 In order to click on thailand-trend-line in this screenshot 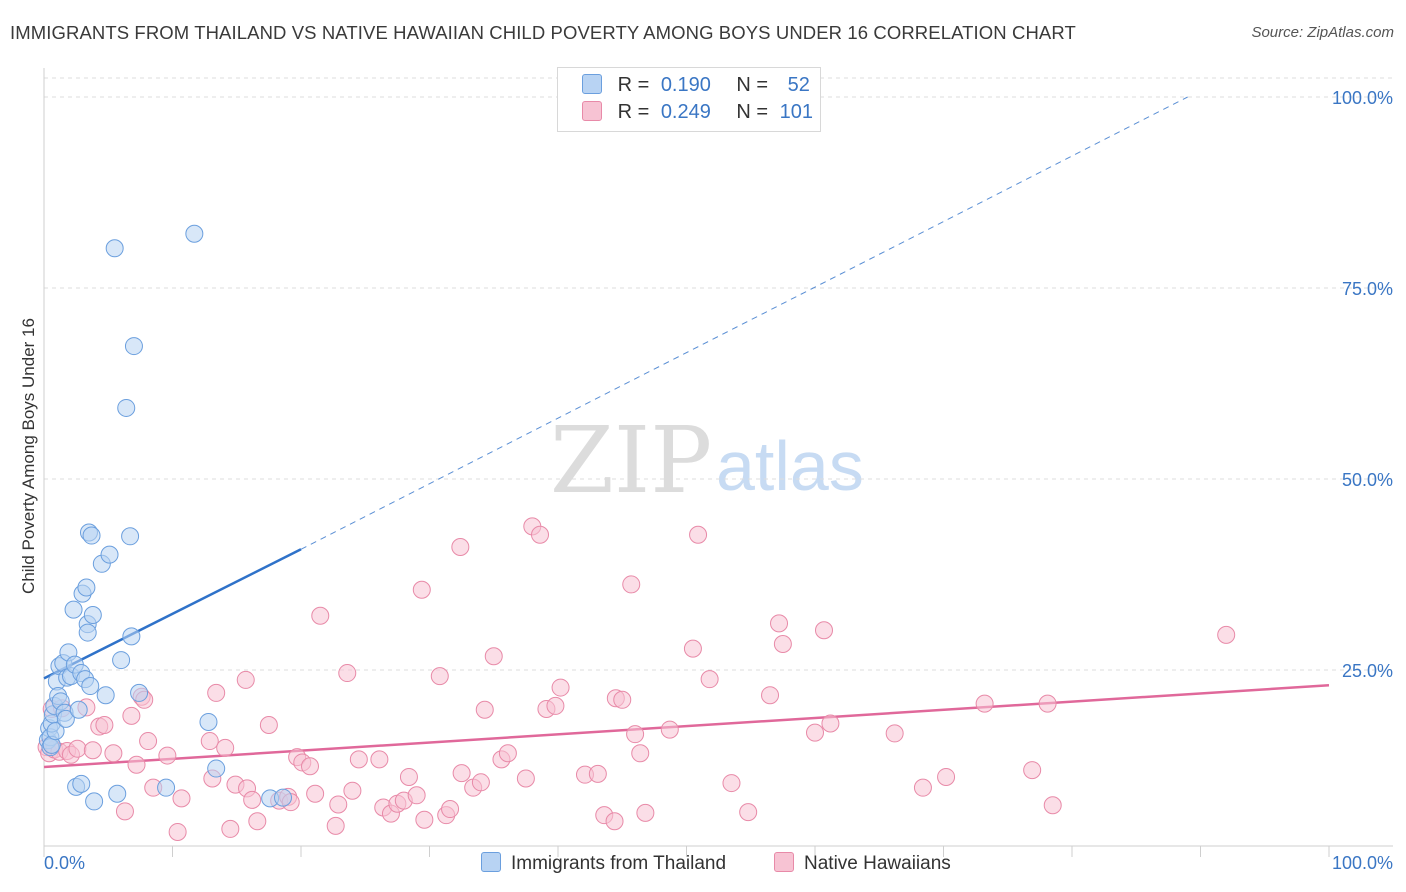, I will do `click(172, 614)`.